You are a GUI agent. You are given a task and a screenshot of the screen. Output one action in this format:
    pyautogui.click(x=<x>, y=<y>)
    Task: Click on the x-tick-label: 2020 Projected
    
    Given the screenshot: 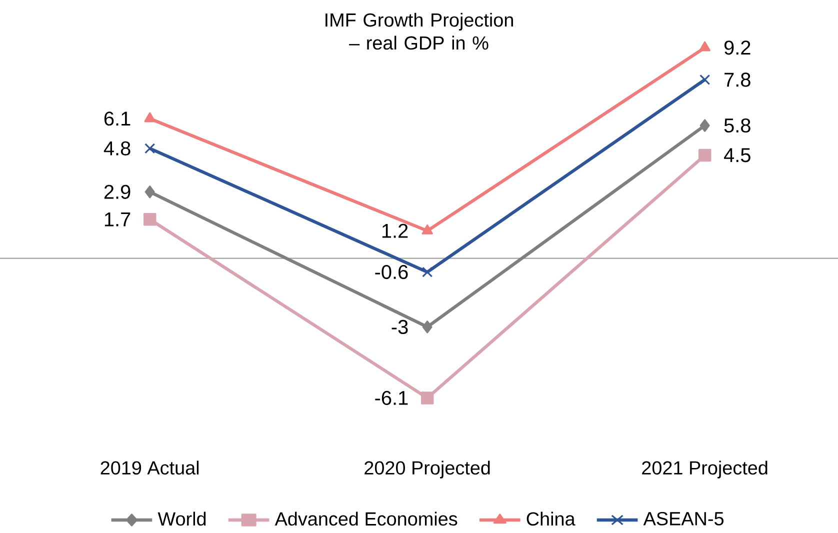 What is the action you would take?
    pyautogui.click(x=427, y=469)
    